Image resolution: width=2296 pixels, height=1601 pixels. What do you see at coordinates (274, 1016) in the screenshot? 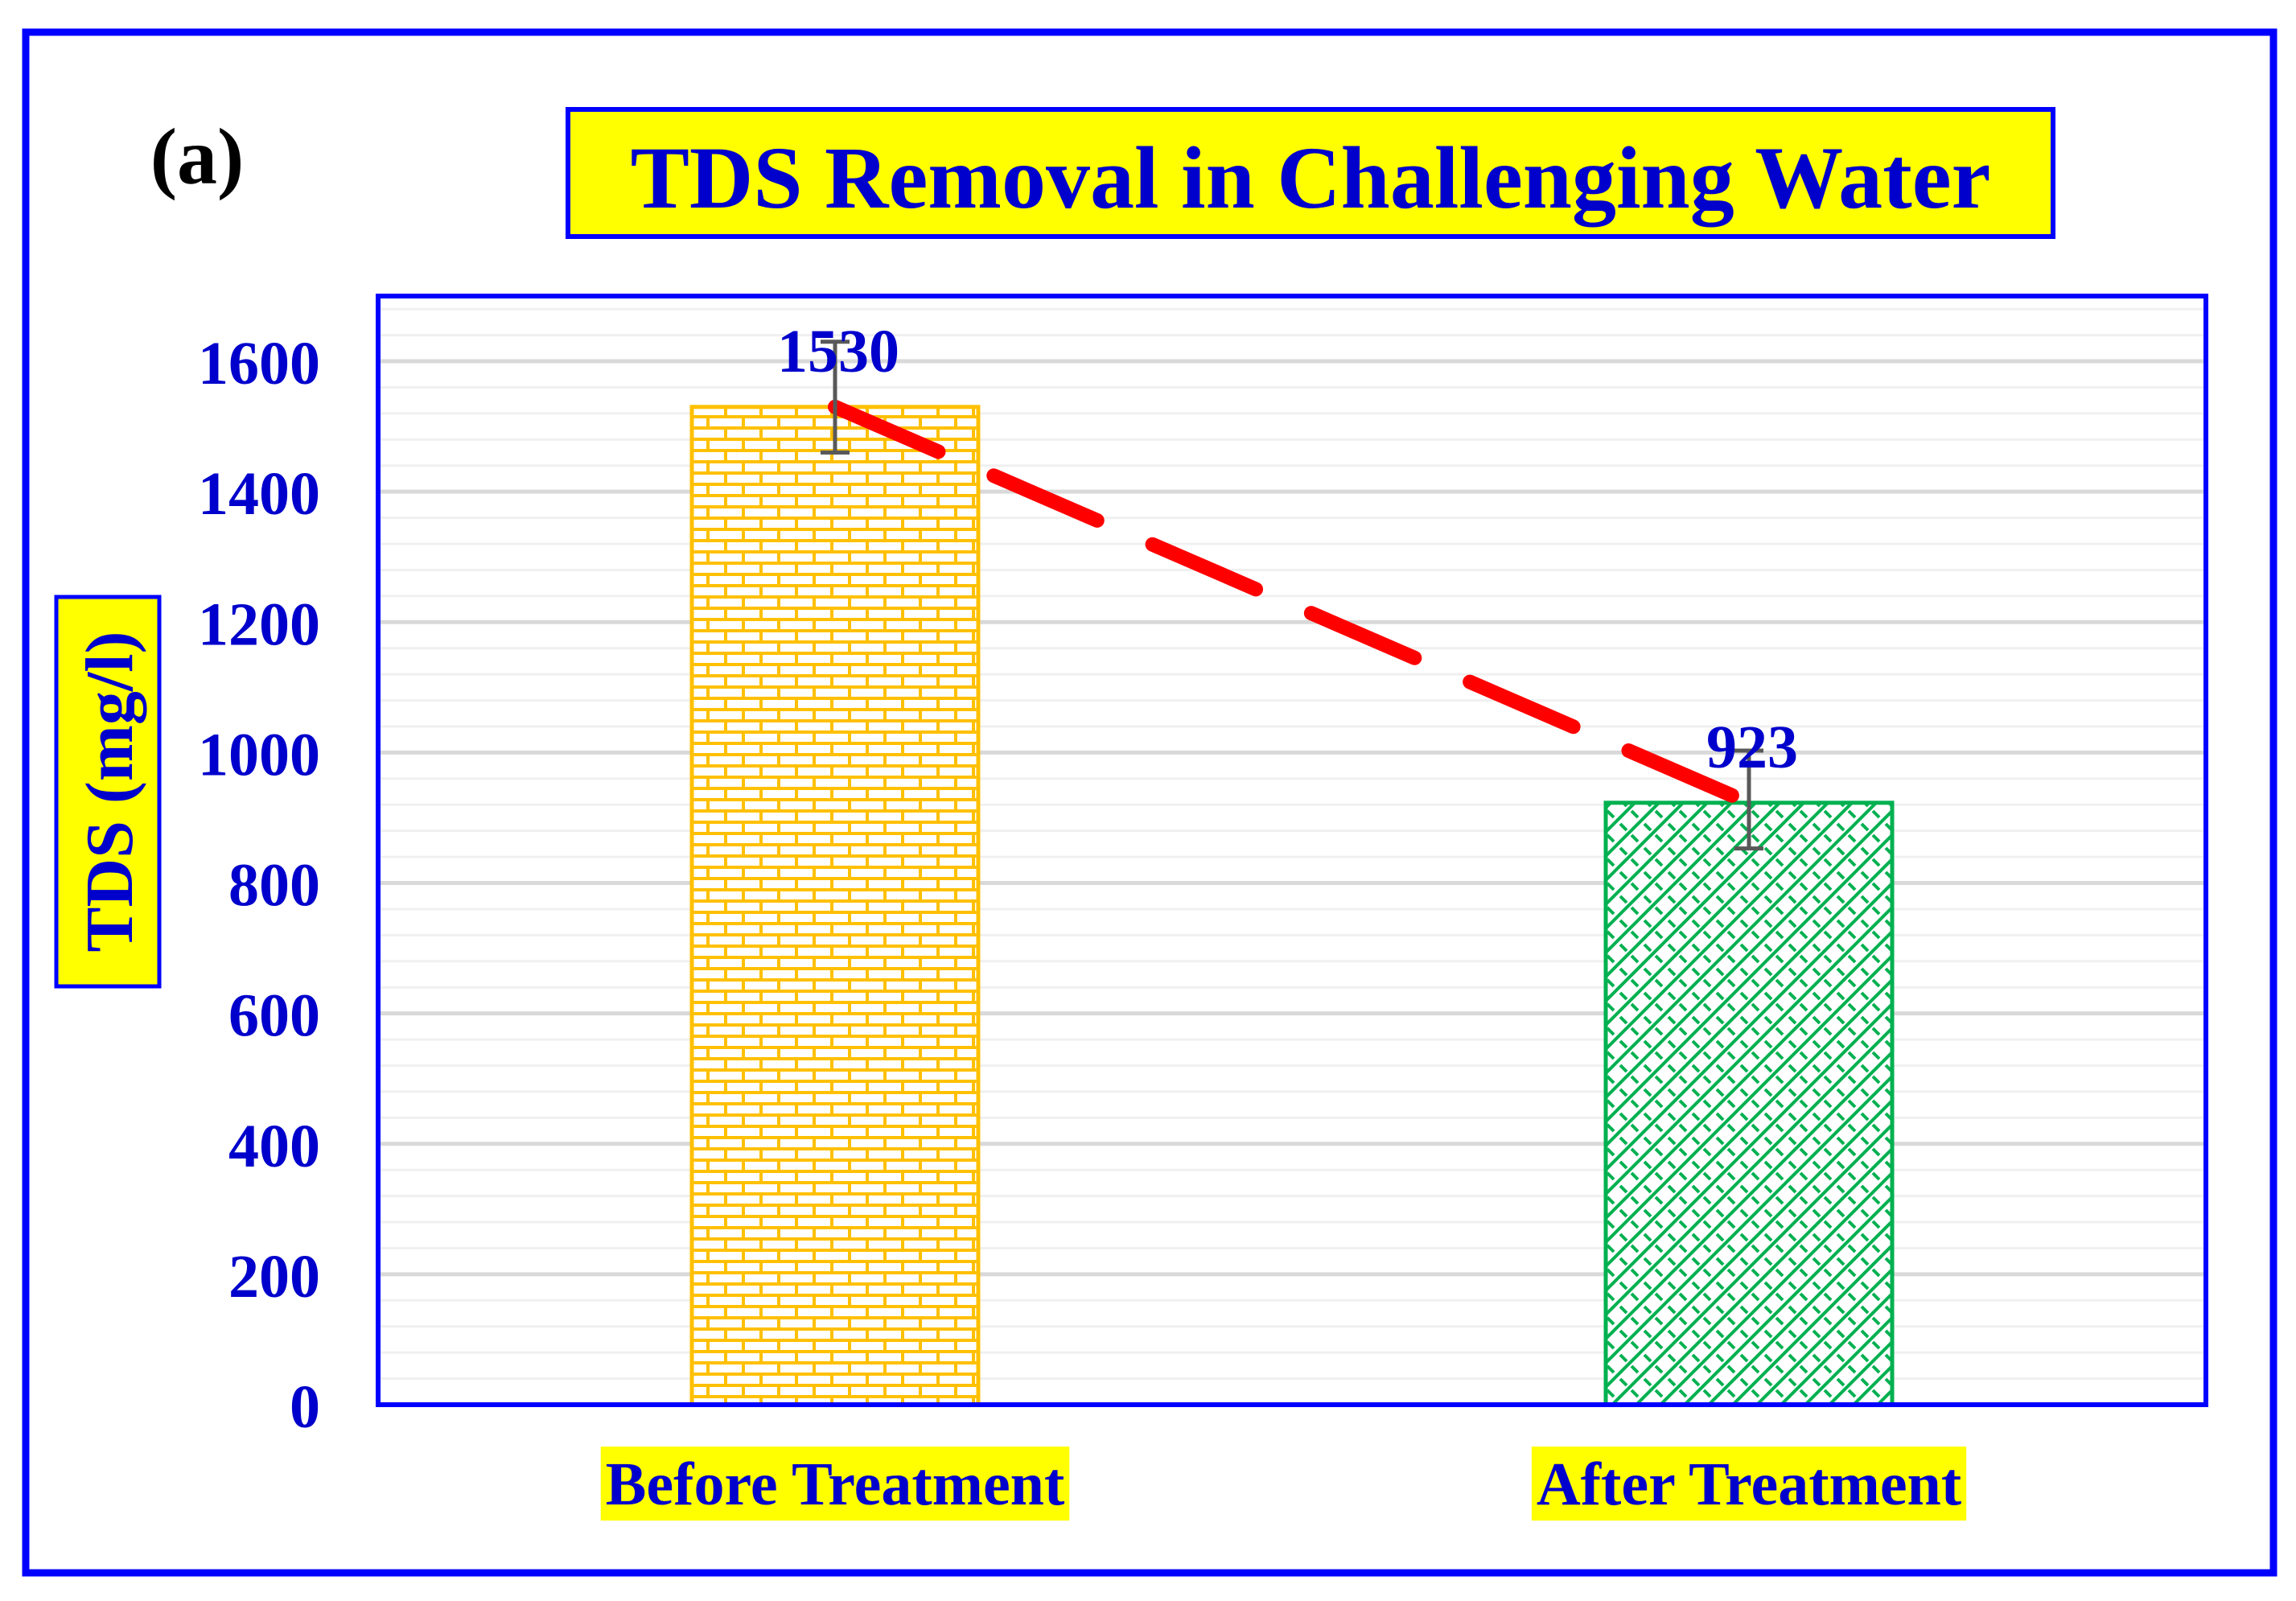
I see `y-tick-label: 600` at bounding box center [274, 1016].